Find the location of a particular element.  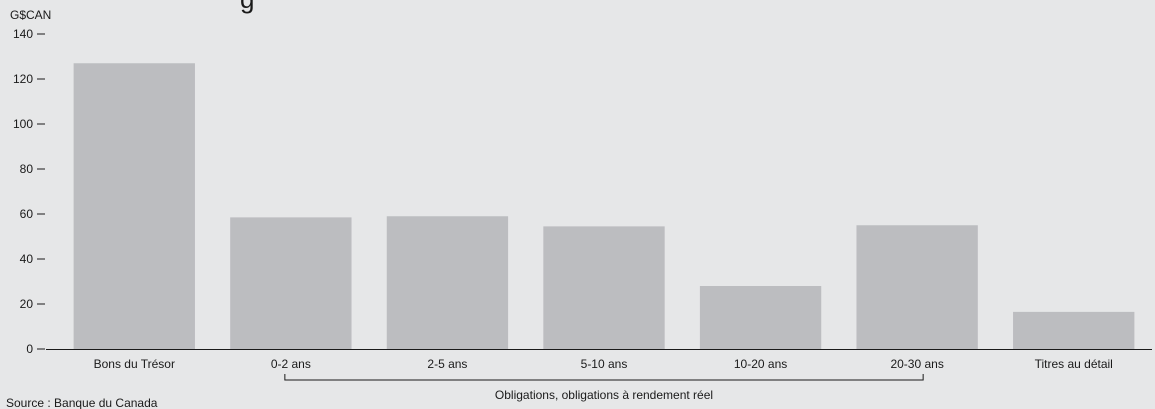

y-tick-label: 140 is located at coordinates (23, 34).